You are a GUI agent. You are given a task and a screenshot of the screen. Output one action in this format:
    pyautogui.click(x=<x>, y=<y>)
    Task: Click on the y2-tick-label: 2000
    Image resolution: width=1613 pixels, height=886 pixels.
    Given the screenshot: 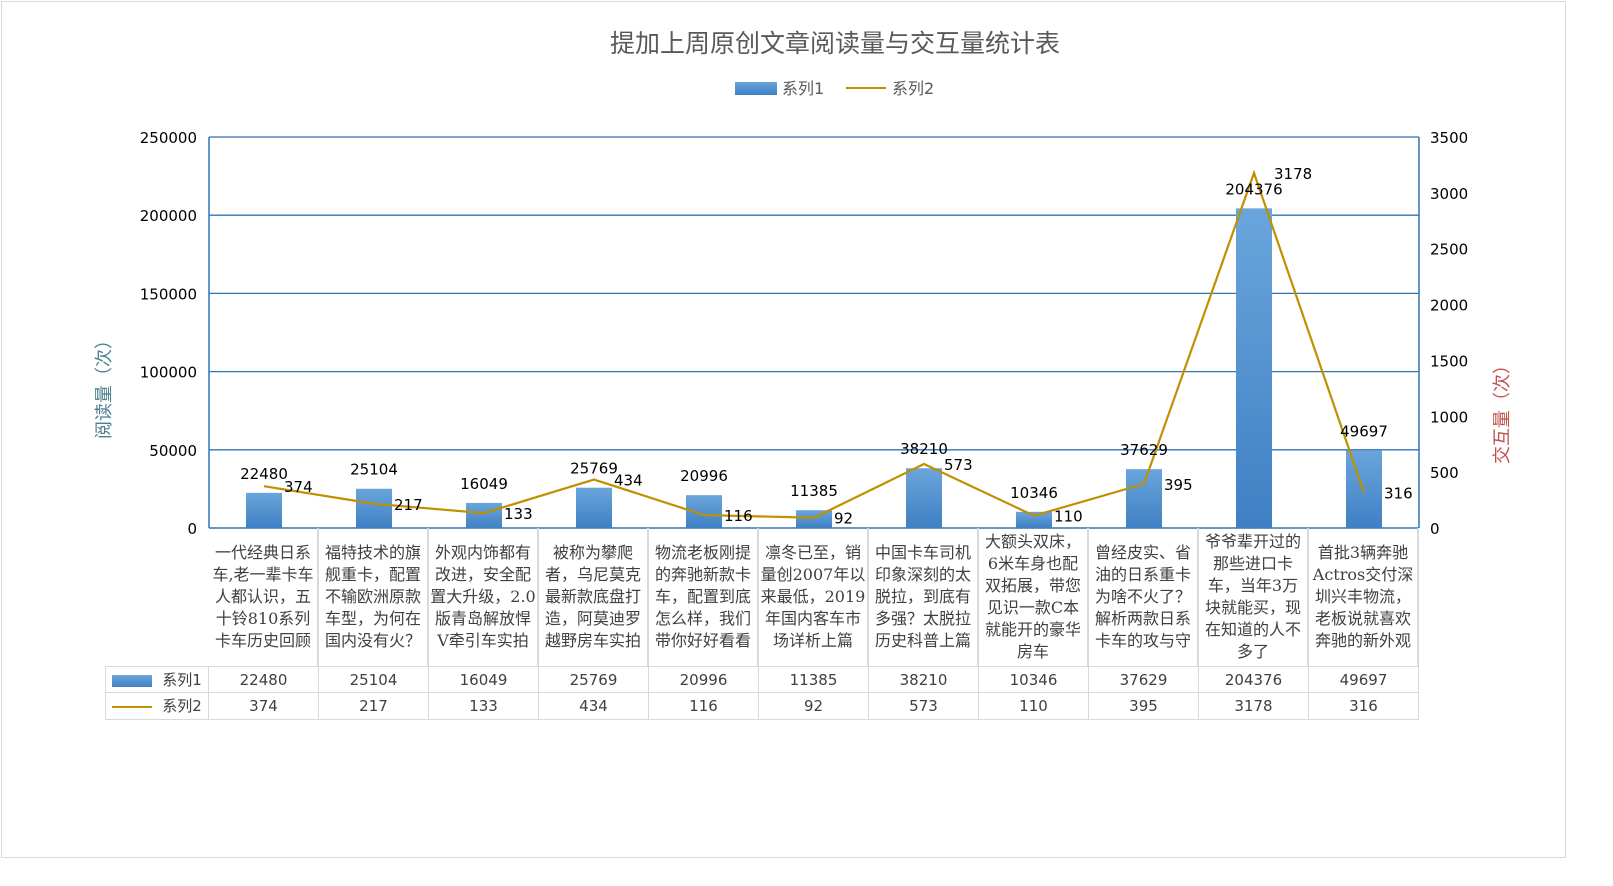 What is the action you would take?
    pyautogui.click(x=1449, y=306)
    